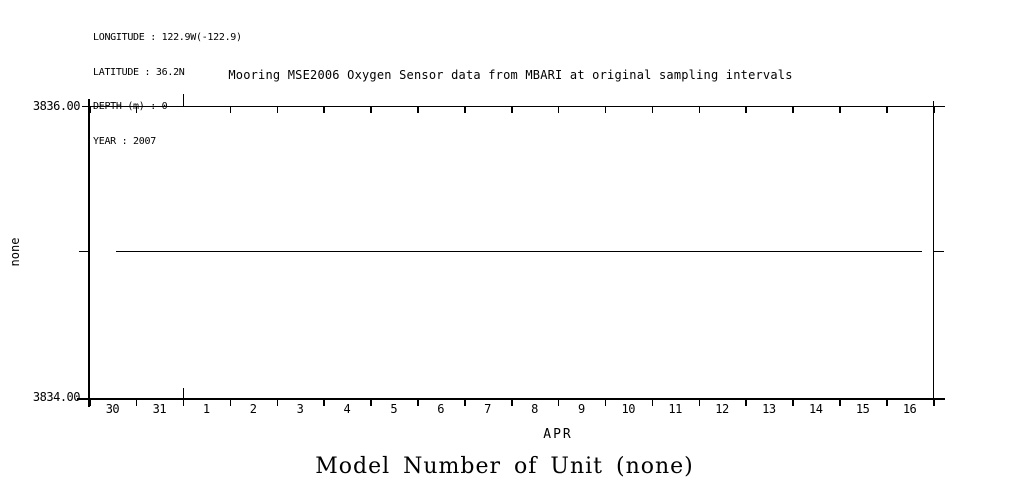 Image resolution: width=1009 pixels, height=504 pixels. Describe the element at coordinates (84, 251) in the screenshot. I see `left-axis-mid-tick` at that location.